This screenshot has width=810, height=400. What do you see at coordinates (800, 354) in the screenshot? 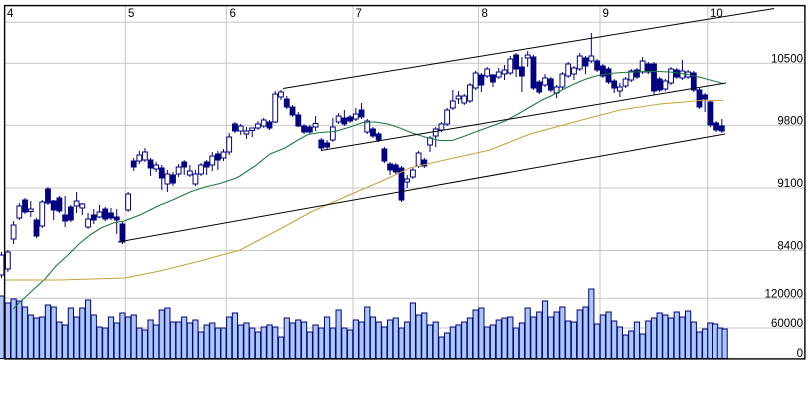
I see `svg-text: 0` at bounding box center [800, 354].